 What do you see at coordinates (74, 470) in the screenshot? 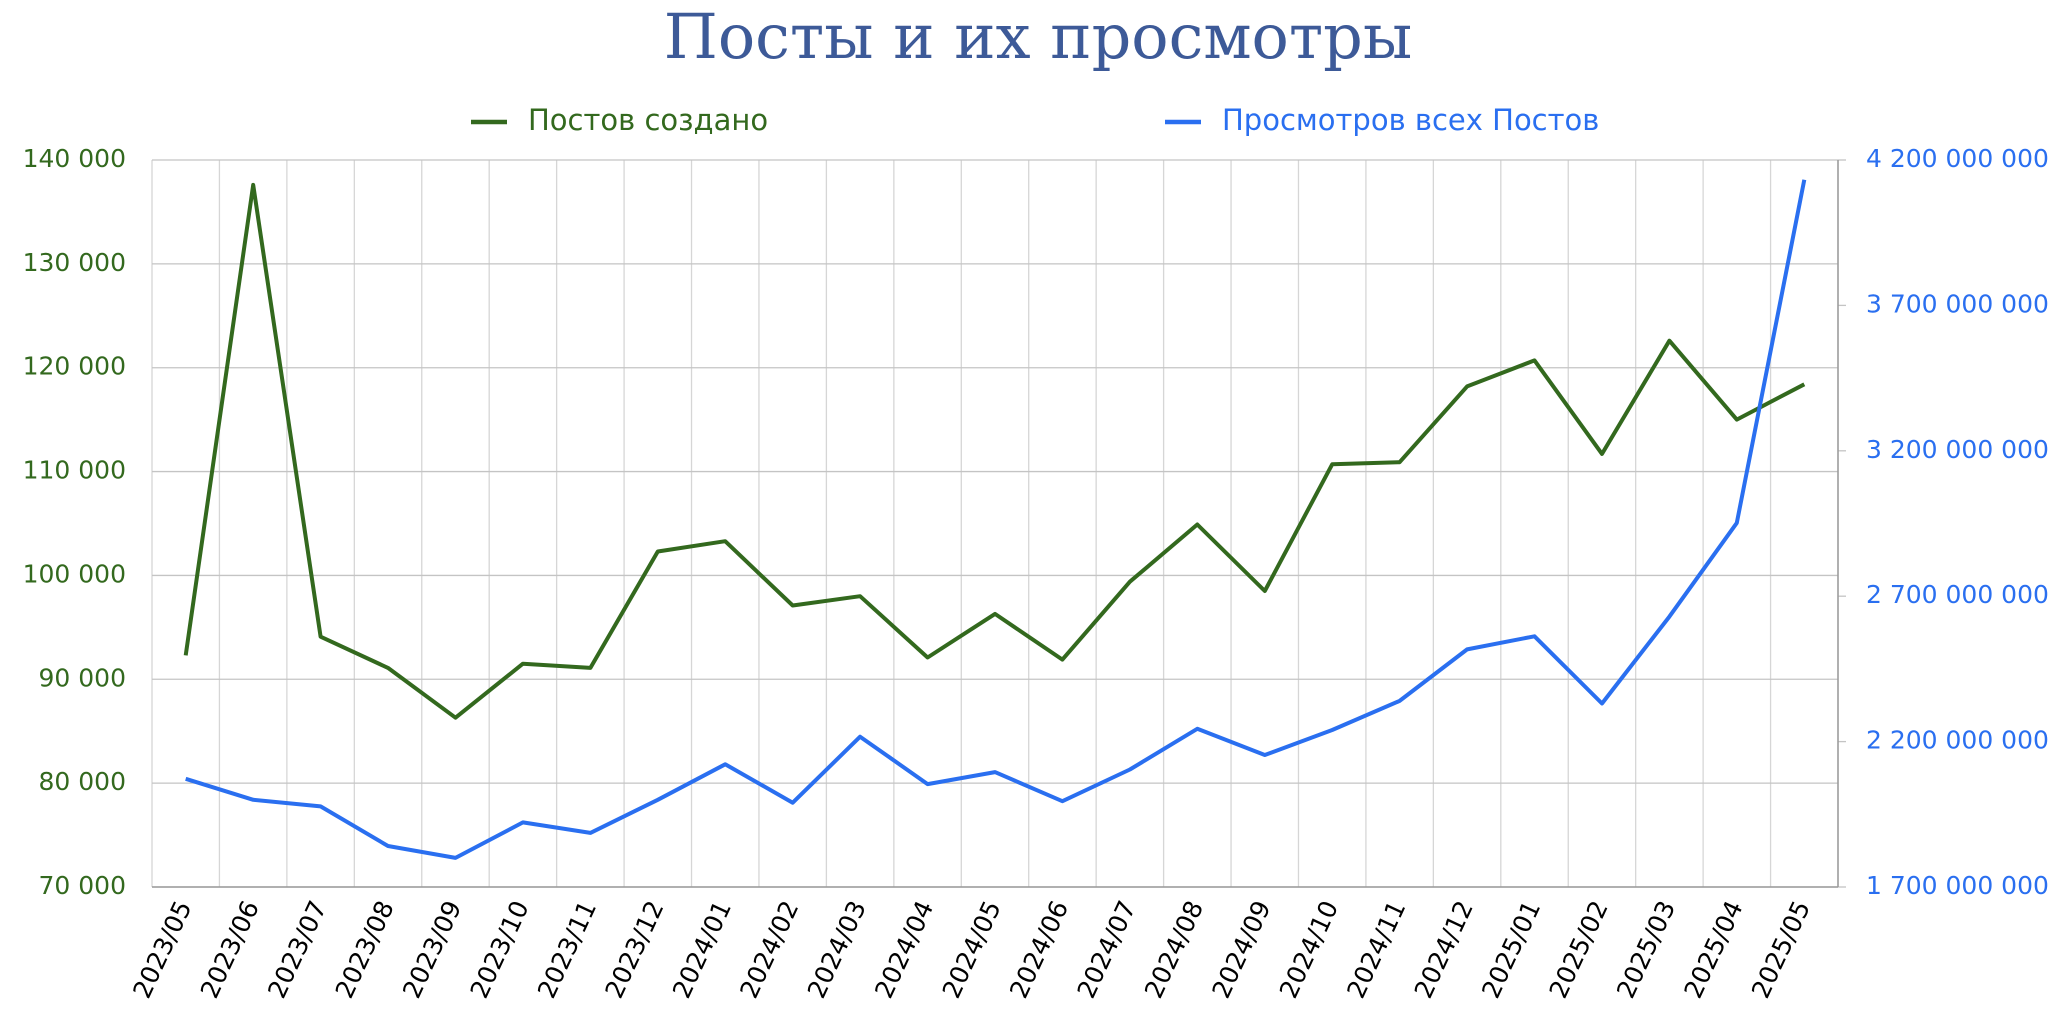
I see `y-tick-label: 110 000` at bounding box center [74, 470].